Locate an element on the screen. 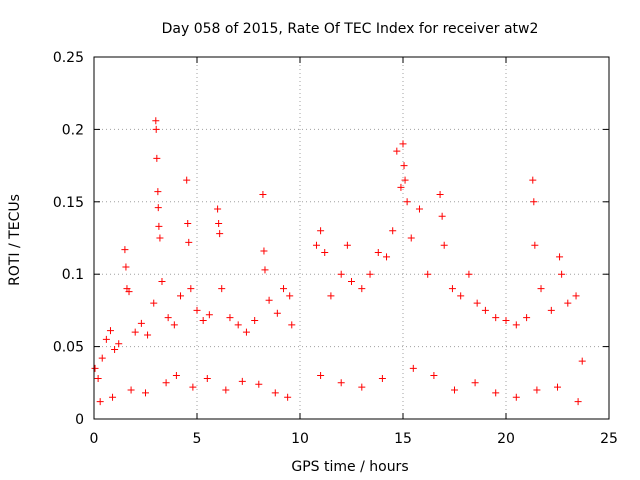 The width and height of the screenshot is (640, 480). y-axis-title: ROTI / TECUs is located at coordinates (15, 240).